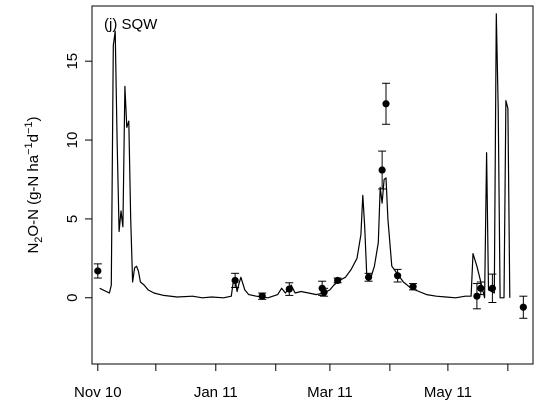 The height and width of the screenshot is (408, 536). I want to click on ylabel-suffix: ), so click(33, 118).